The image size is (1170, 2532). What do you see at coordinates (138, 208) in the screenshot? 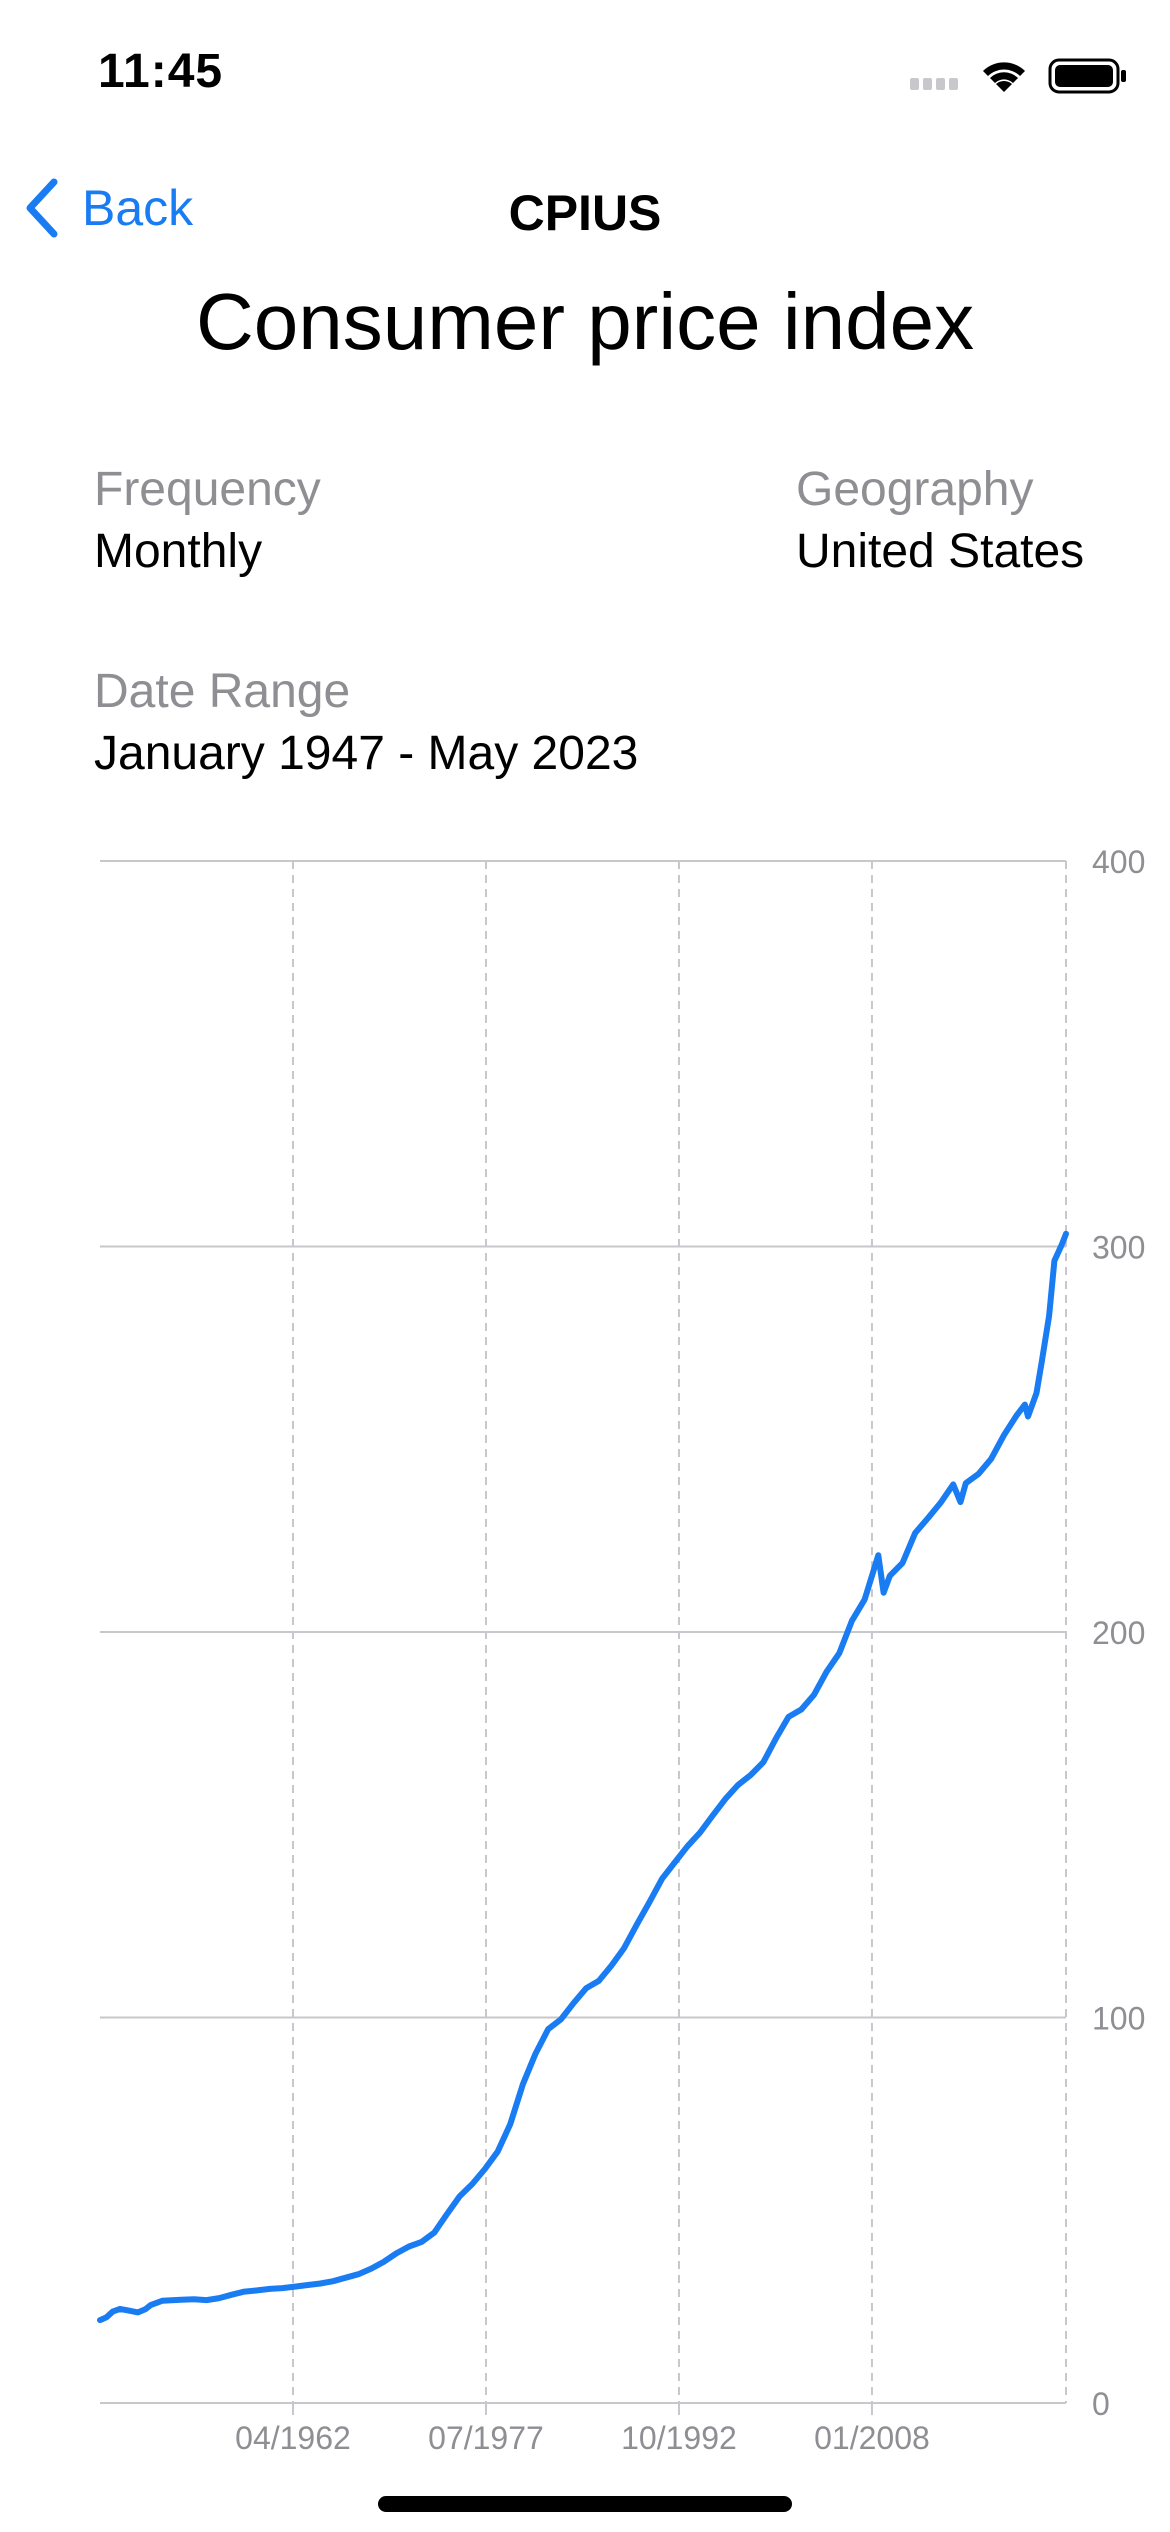
I see `back-label: Back` at bounding box center [138, 208].